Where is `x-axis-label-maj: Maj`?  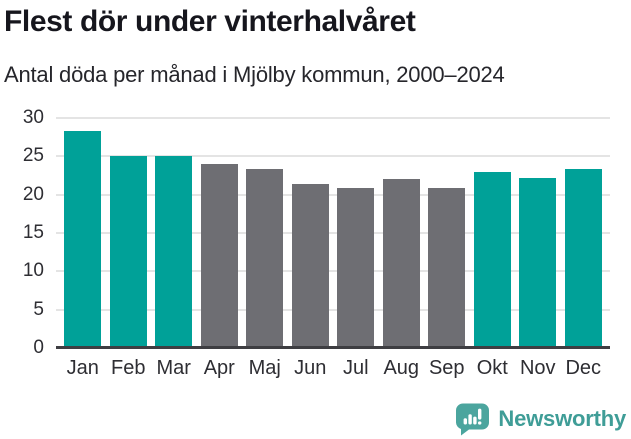 x-axis-label-maj: Maj is located at coordinates (264, 368).